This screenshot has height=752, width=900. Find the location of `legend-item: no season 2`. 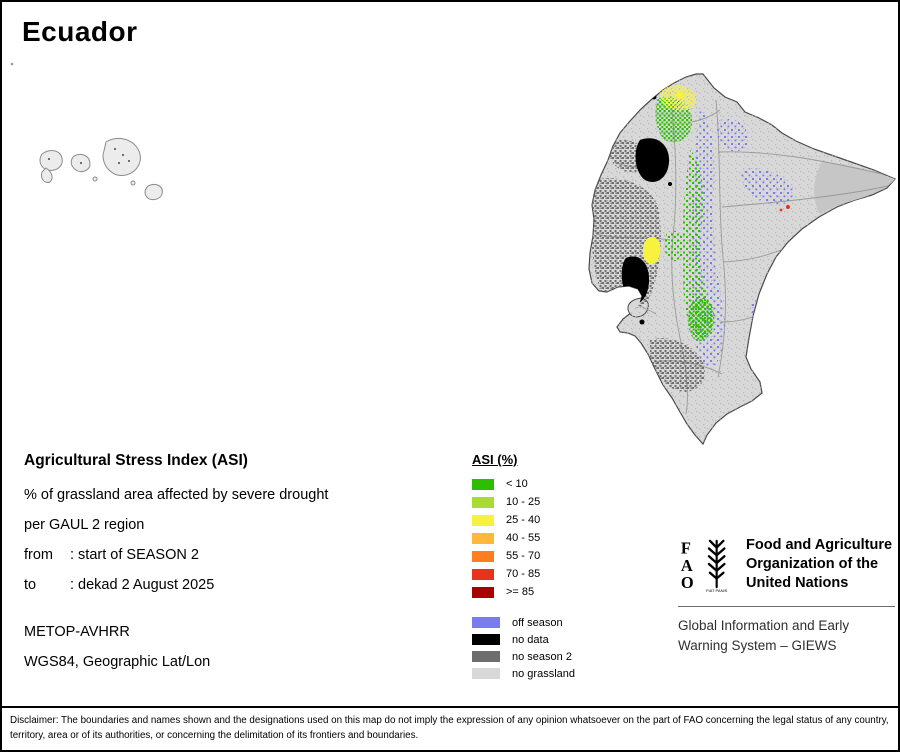

legend-item: no season 2 is located at coordinates (523, 656).